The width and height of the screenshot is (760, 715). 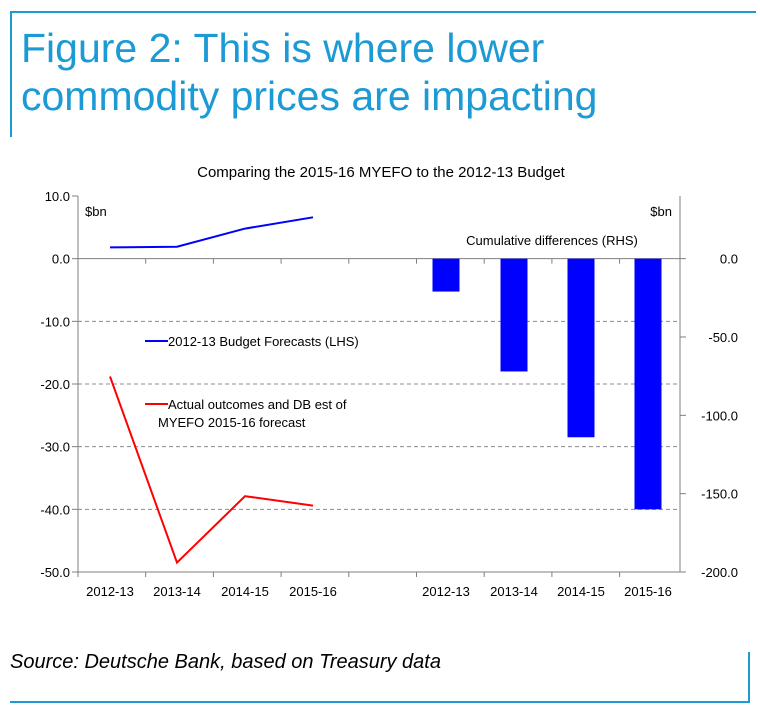 What do you see at coordinates (55, 572) in the screenshot?
I see `lhs-tick-label-6: -50.0` at bounding box center [55, 572].